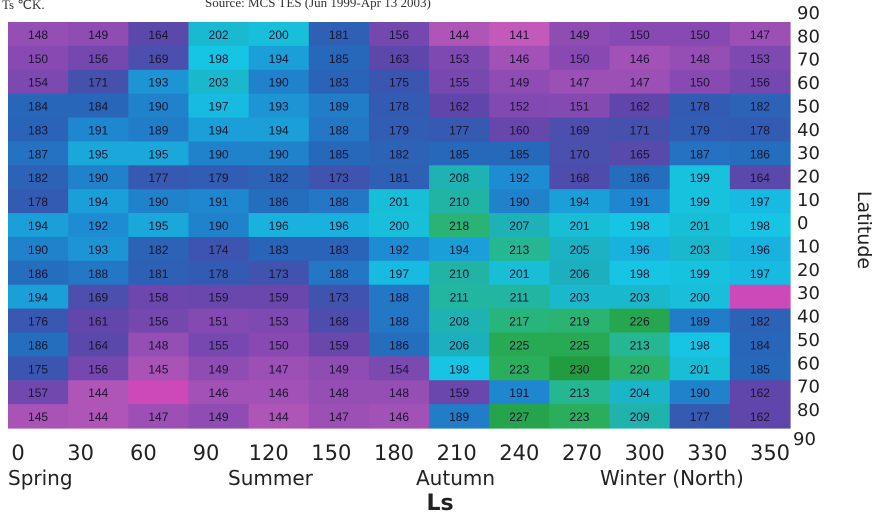 This screenshot has width=880, height=518. Describe the element at coordinates (376, 478) in the screenshot. I see `season-labels: Spring Summer Autumn Winter (North)` at that location.